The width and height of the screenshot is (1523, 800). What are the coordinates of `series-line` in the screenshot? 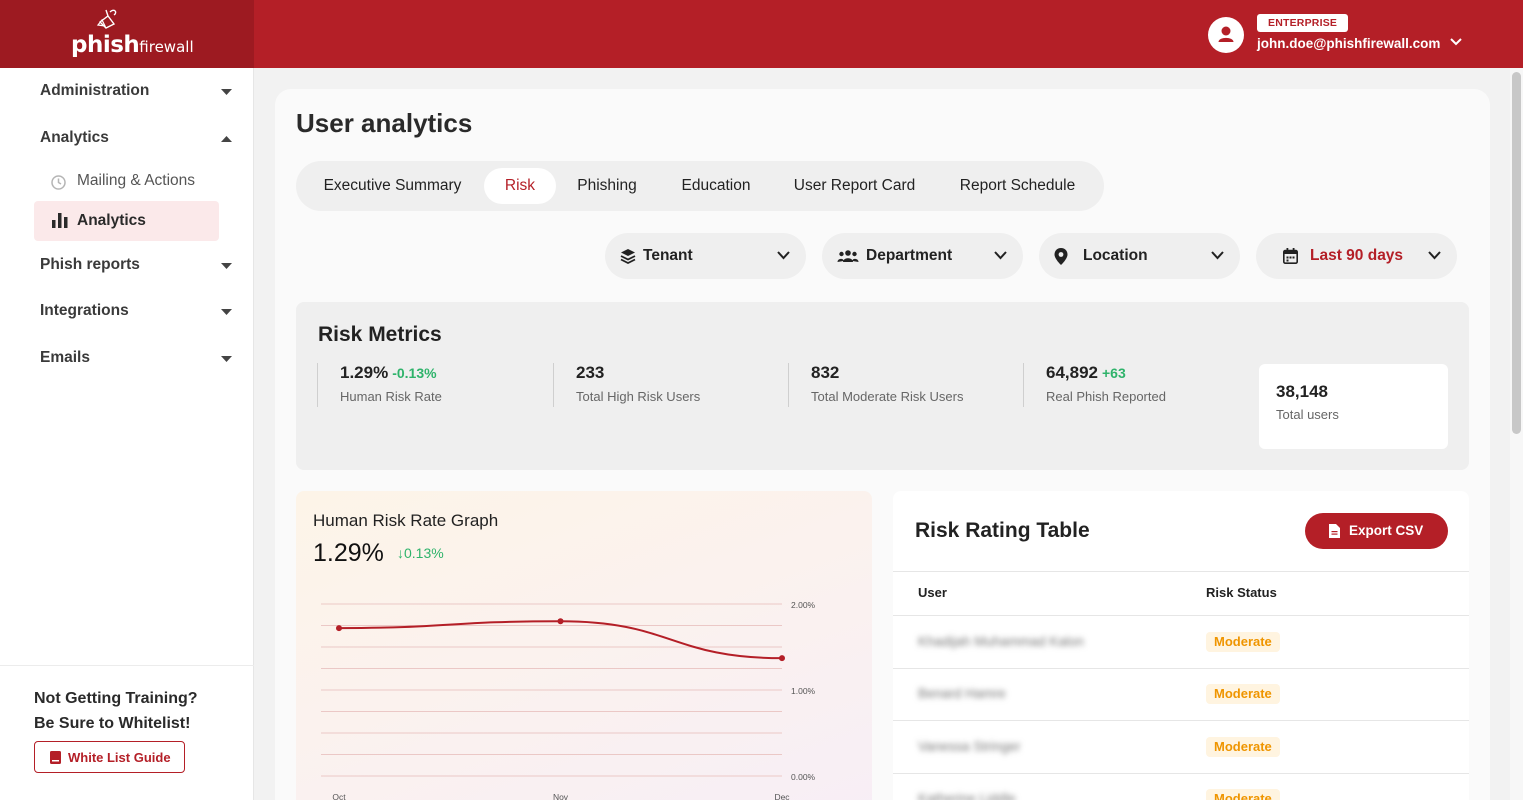 It's located at (560, 640).